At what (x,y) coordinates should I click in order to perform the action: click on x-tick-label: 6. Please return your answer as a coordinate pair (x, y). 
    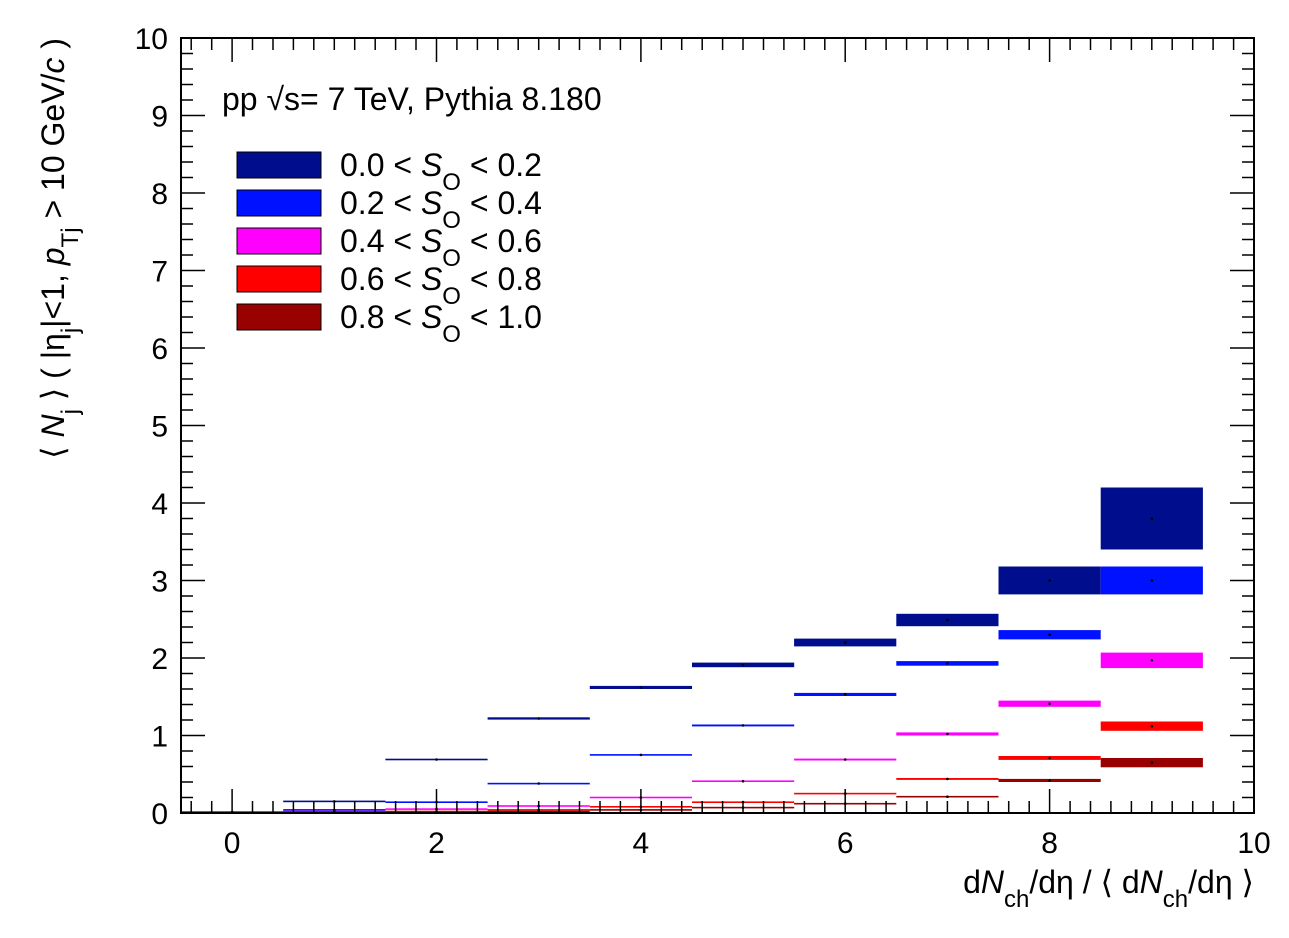
    Looking at the image, I should click on (845, 843).